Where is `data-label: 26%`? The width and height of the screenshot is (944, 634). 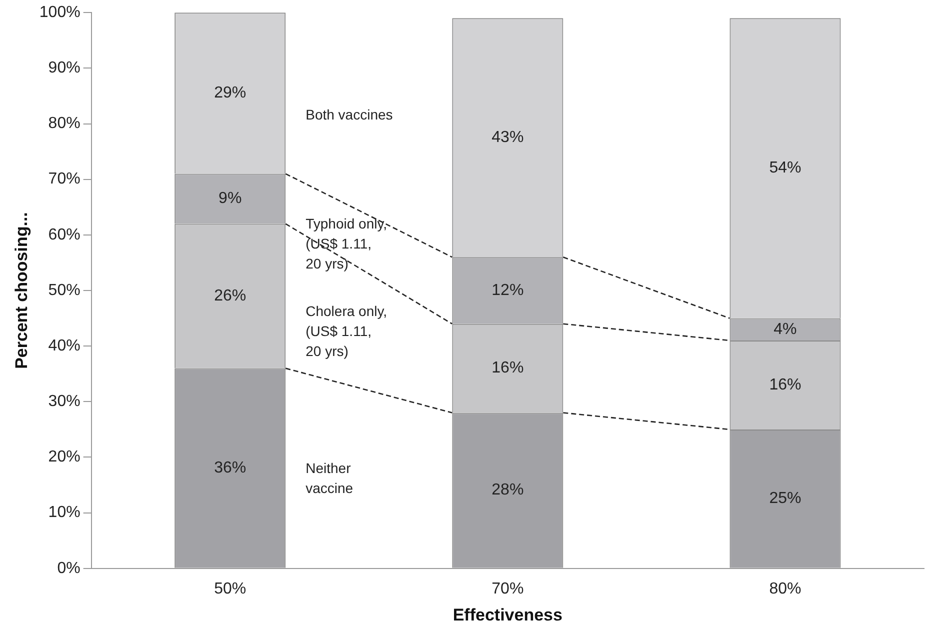 data-label: 26% is located at coordinates (230, 295).